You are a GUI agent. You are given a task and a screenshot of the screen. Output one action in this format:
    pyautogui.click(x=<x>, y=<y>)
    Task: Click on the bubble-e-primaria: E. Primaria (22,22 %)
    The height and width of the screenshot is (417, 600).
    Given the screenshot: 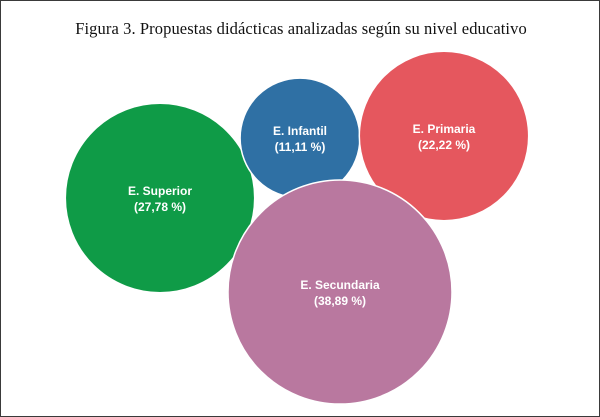 What is the action you would take?
    pyautogui.click(x=444, y=136)
    